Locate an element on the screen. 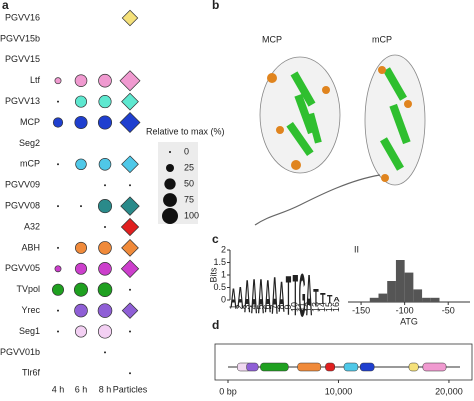 This screenshot has height=401, width=474. panel-label: a is located at coordinates (5, 6).